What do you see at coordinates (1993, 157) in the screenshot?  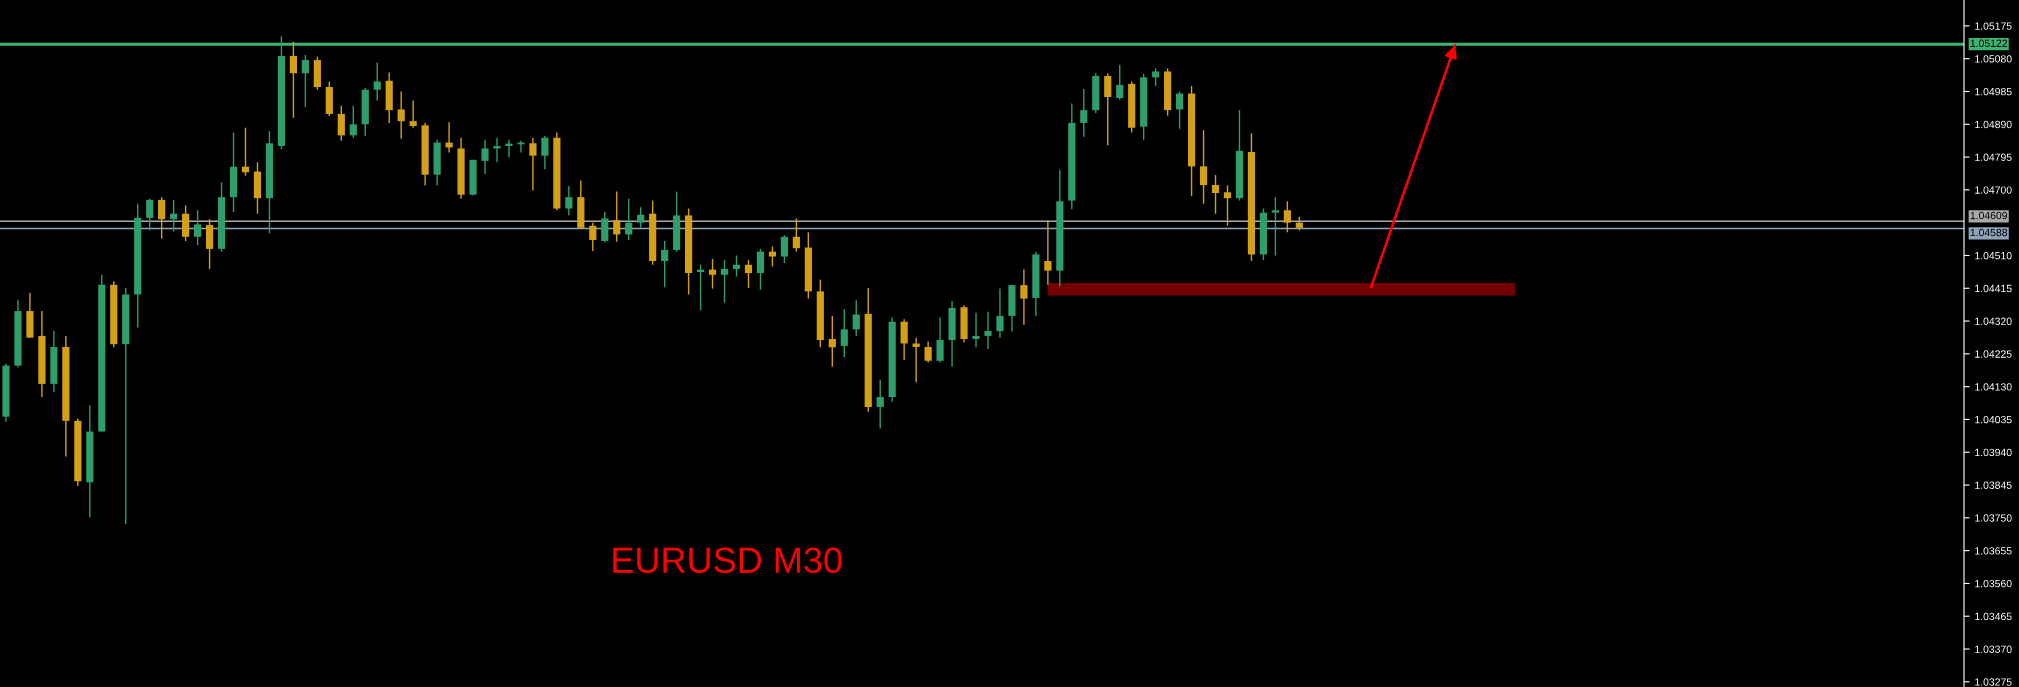 I see `y-tick-label: 1.04795` at bounding box center [1993, 157].